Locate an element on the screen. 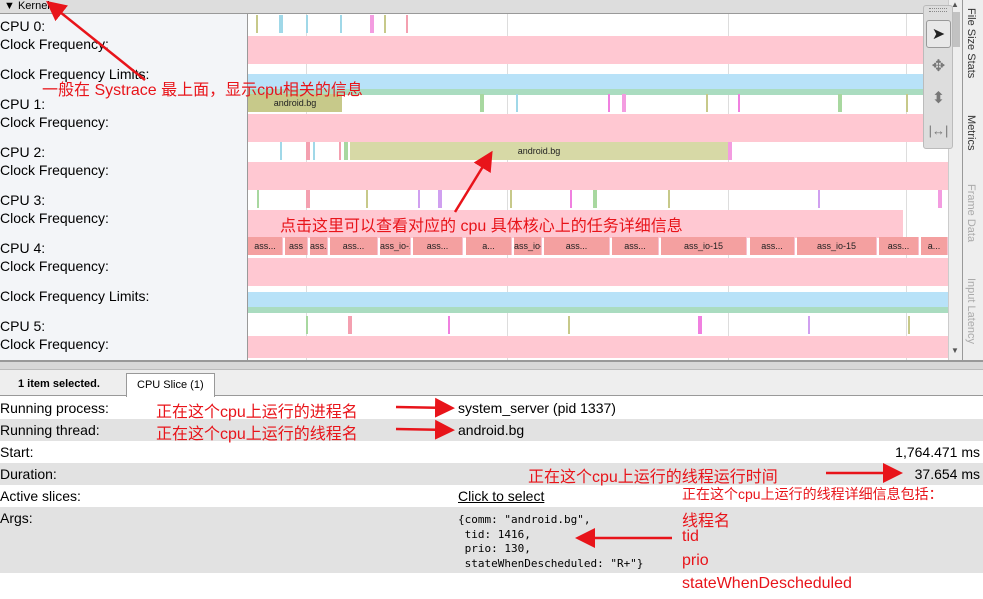  annotation-process-name: 正在这个cpu上运行的进程名 is located at coordinates (257, 412).